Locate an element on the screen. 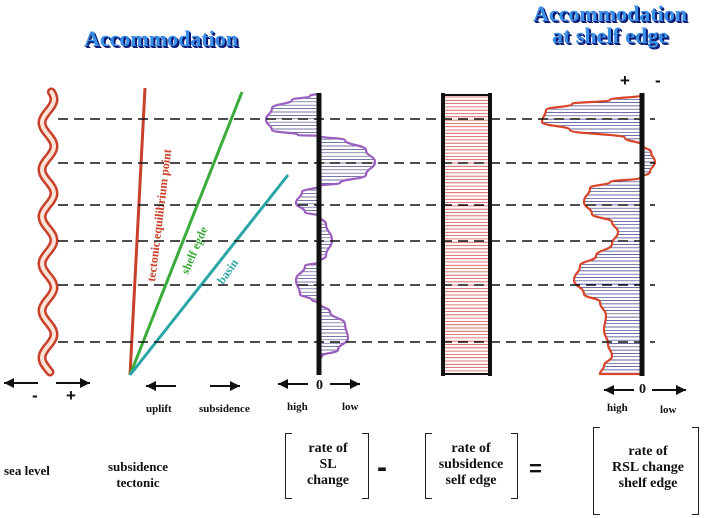 This screenshot has width=707, height=518. term3-line2: RSL change is located at coordinates (648, 467).